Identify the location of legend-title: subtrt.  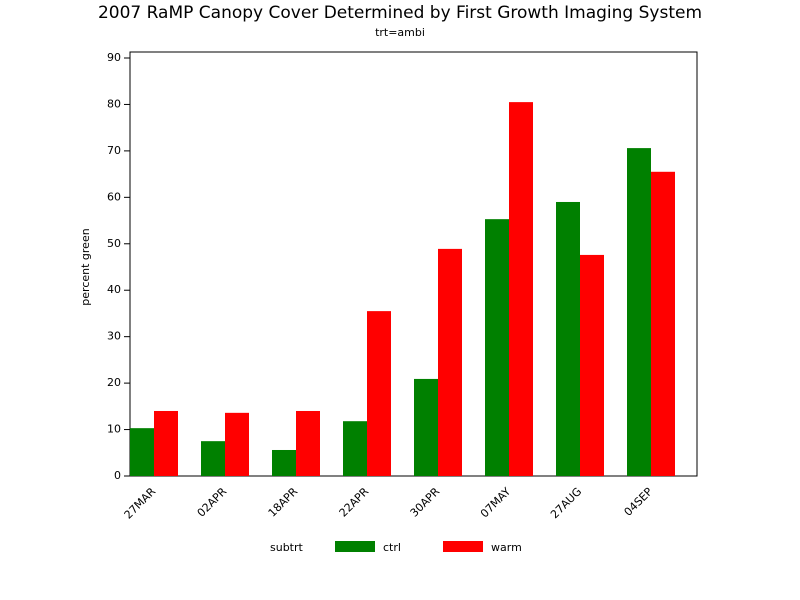
(287, 547).